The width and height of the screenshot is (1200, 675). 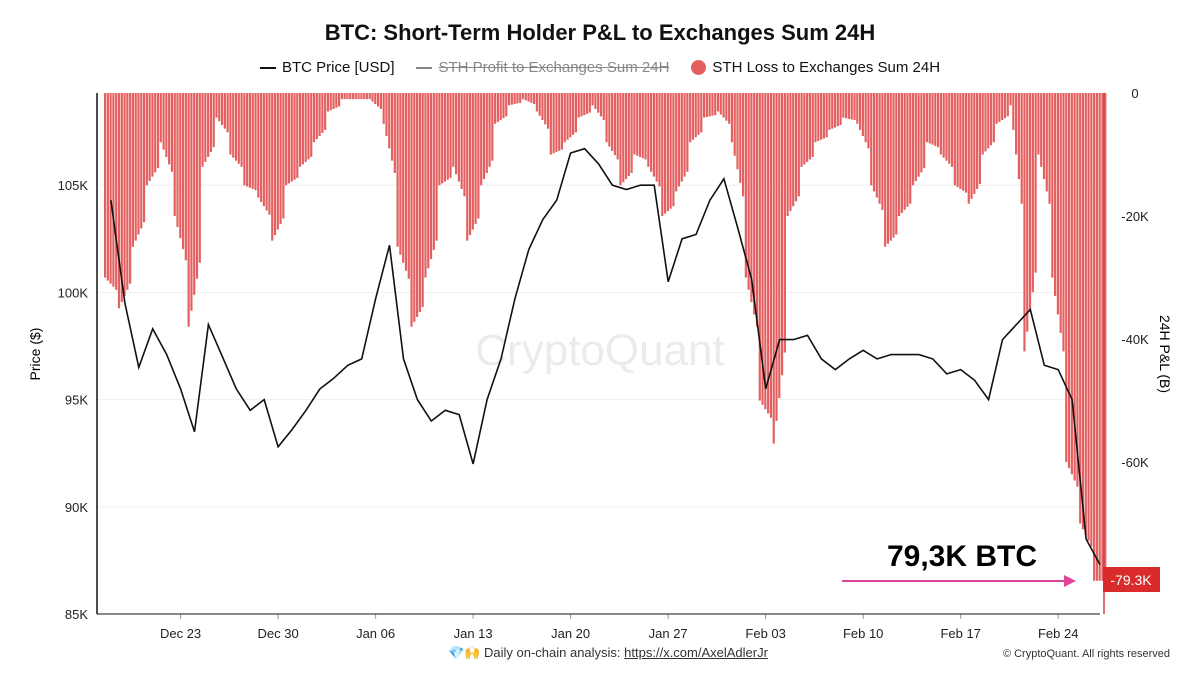 I want to click on dot-swatch-icon, so click(x=699, y=67).